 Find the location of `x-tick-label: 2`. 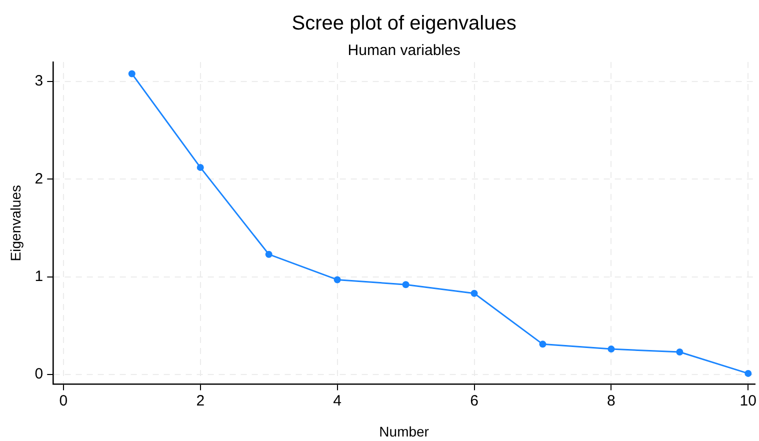

x-tick-label: 2 is located at coordinates (200, 401).